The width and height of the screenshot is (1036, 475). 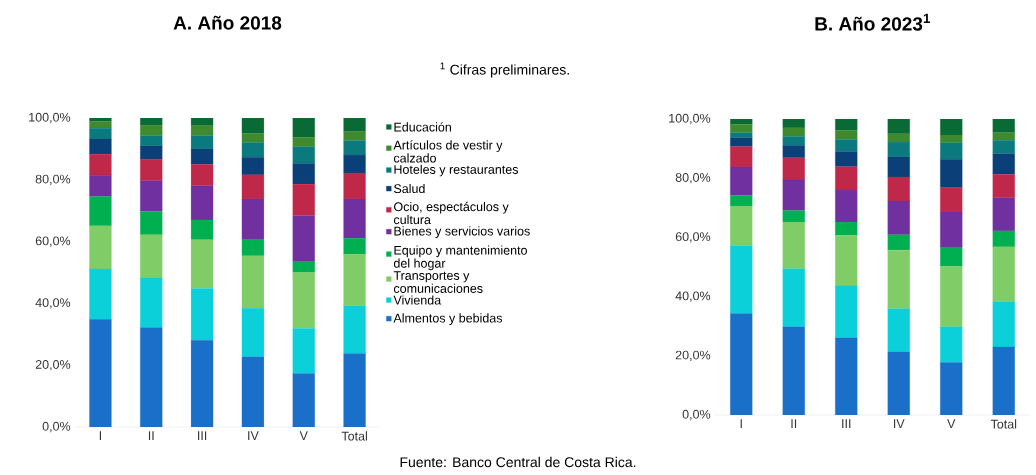 I want to click on legend-label: Vivienda, so click(x=417, y=300).